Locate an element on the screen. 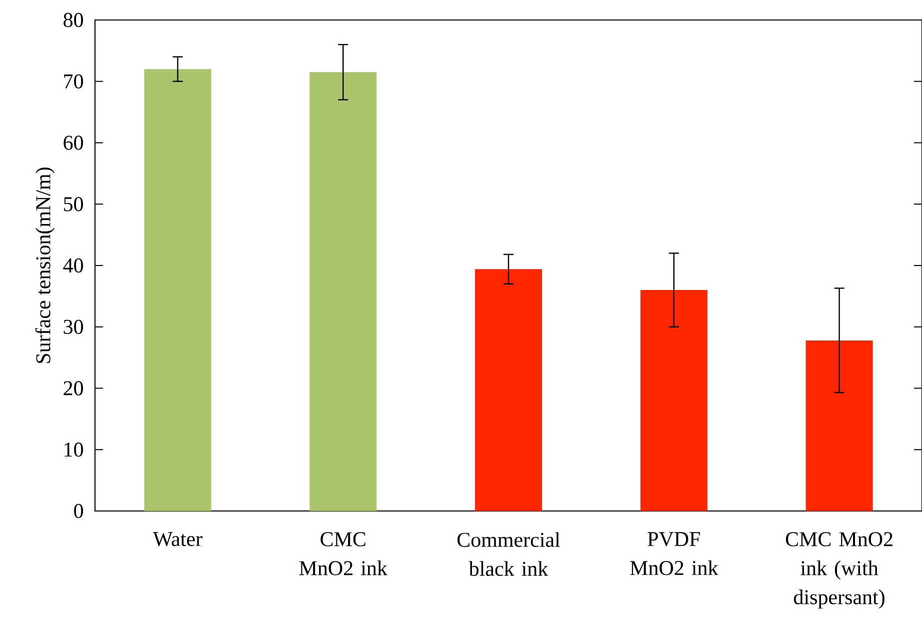  y-tick-label: 60 is located at coordinates (74, 143).